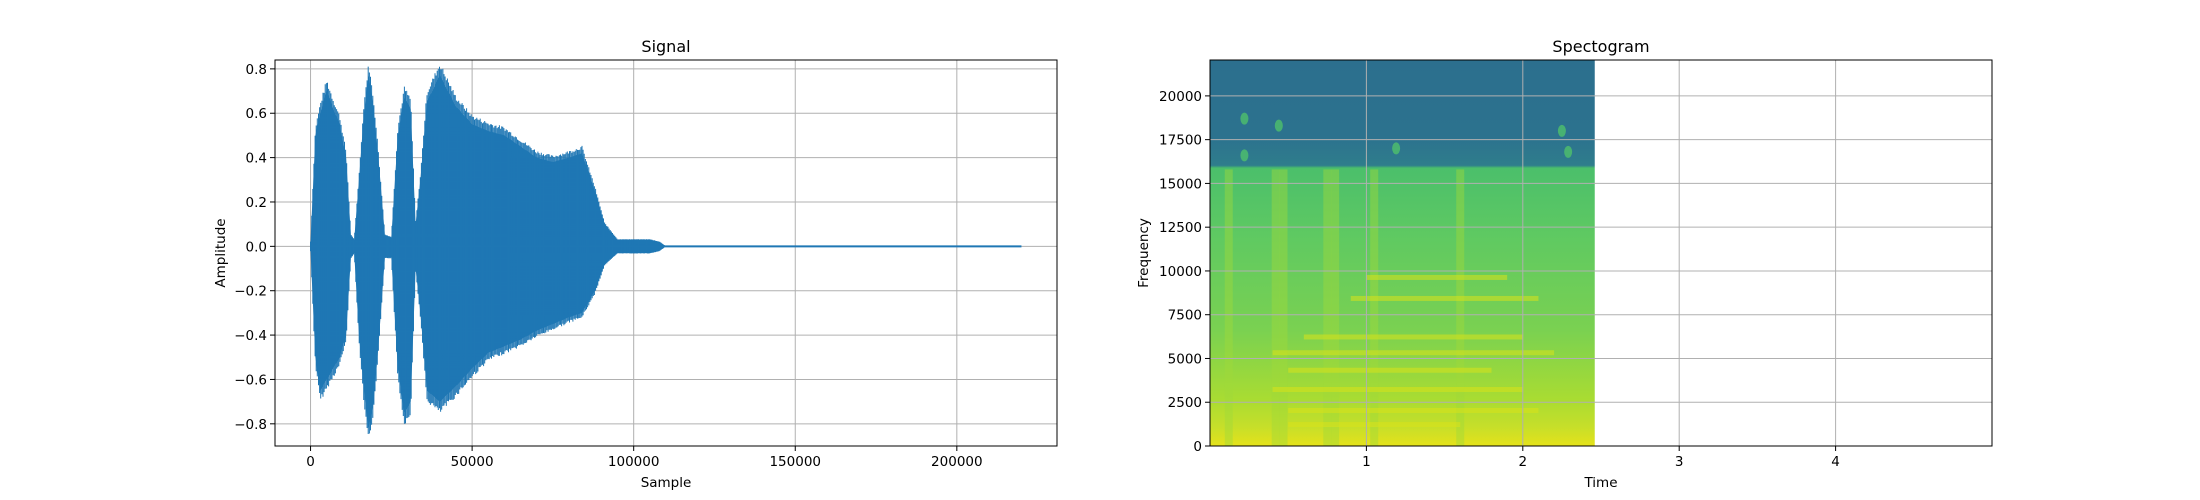 The height and width of the screenshot is (500, 2200). Describe the element at coordinates (250, 380) in the screenshot. I see `signal-ytick-label: −0.6` at that location.